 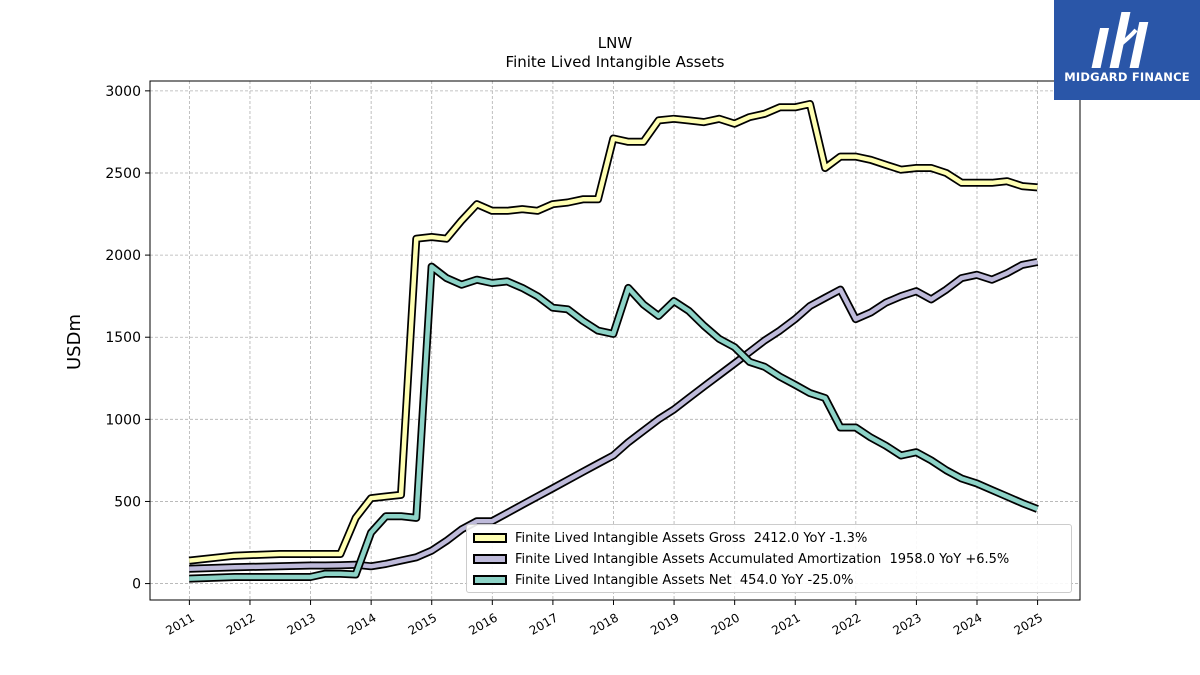 What do you see at coordinates (604, 623) in the screenshot?
I see `x-tick-label: 2018` at bounding box center [604, 623].